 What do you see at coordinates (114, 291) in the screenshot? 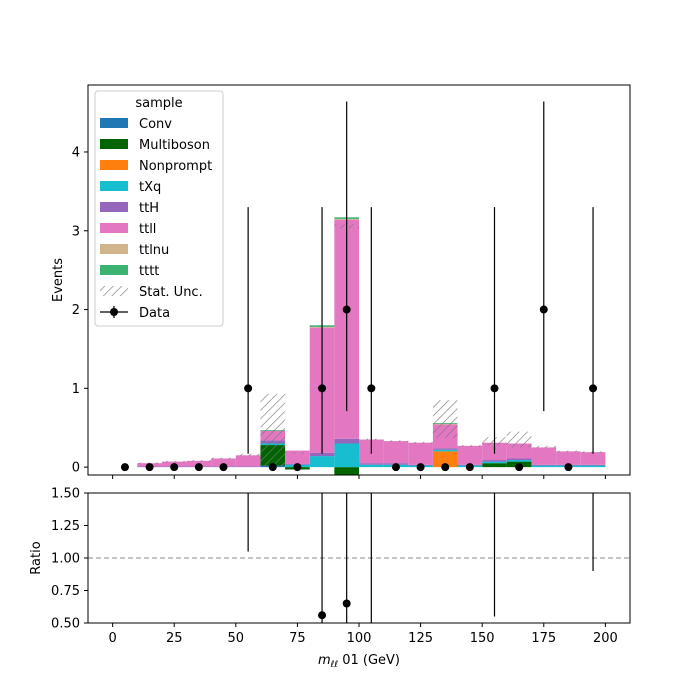
I see `legend-swatch-stat-unc` at bounding box center [114, 291].